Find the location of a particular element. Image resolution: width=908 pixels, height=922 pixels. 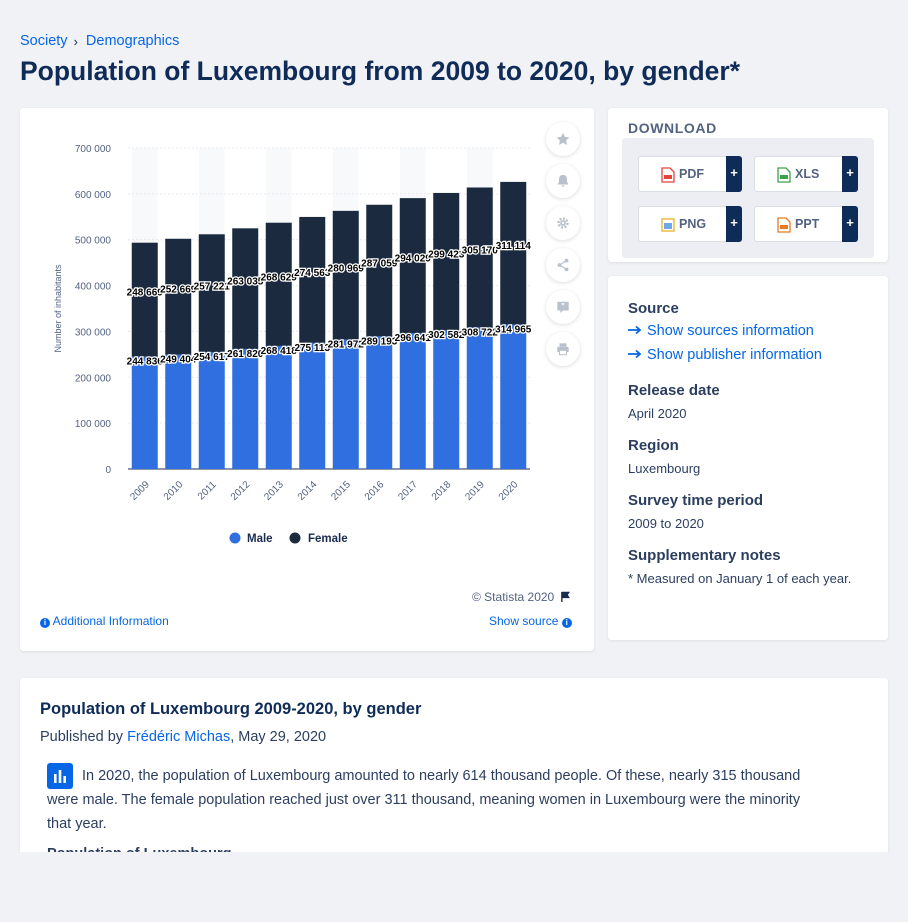

additional-information-label: Additional Information is located at coordinates (110, 621).